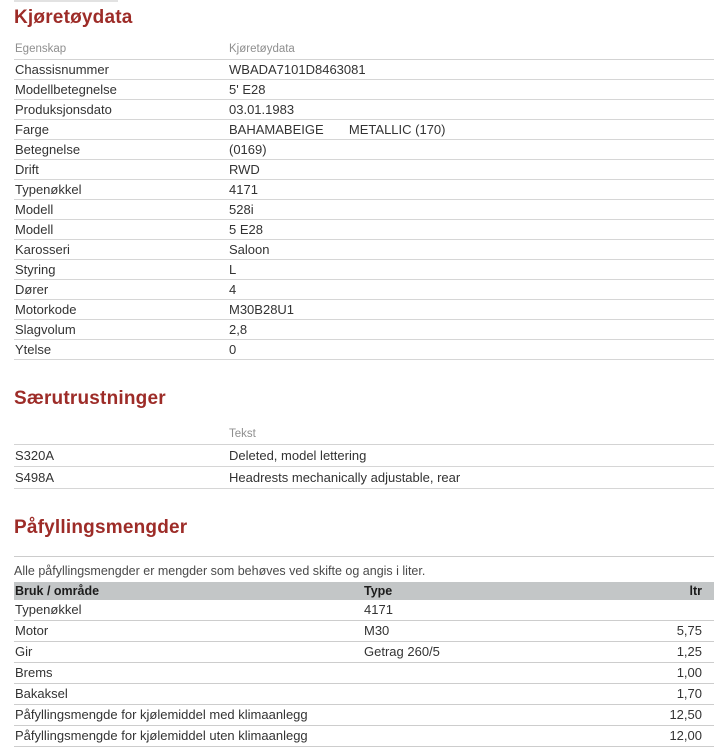 The image size is (728, 750). I want to click on property-cell: Drift, so click(121, 169).